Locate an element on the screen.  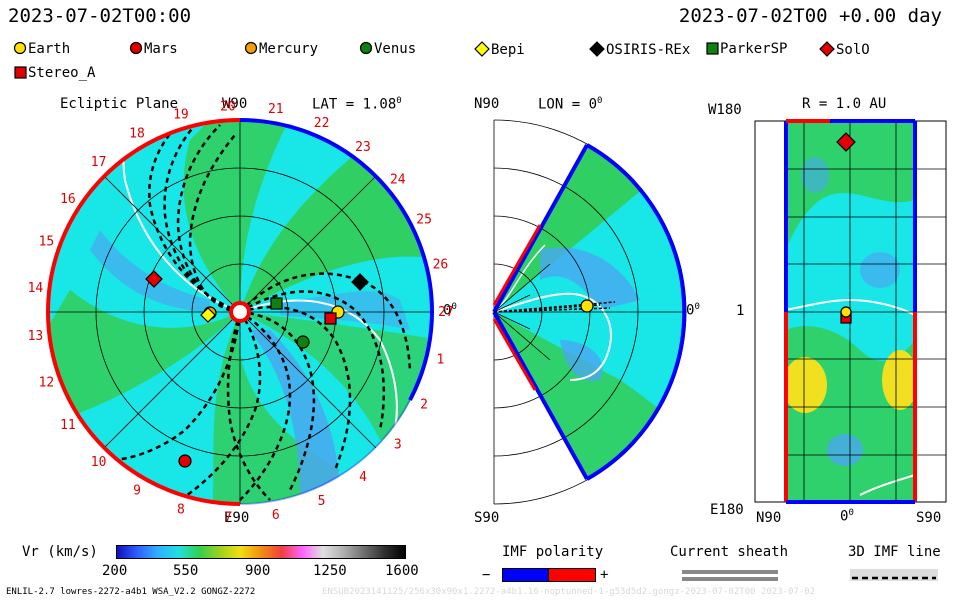
date-left: 2023-07-02T00:00 is located at coordinates (100, 16).